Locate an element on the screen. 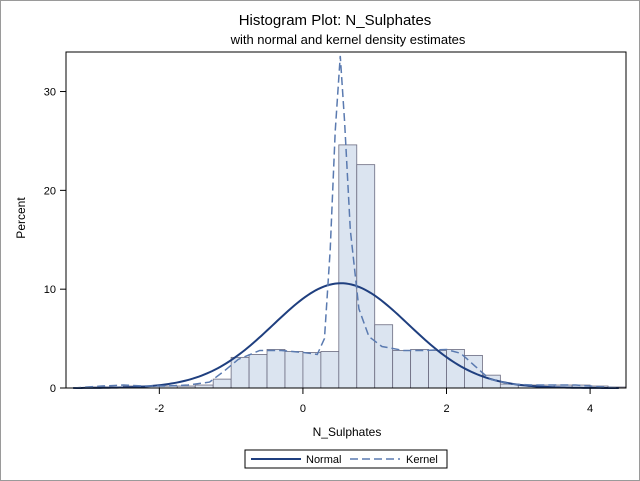 This screenshot has width=640, height=481. y-tick-label: 0 is located at coordinates (53, 389).